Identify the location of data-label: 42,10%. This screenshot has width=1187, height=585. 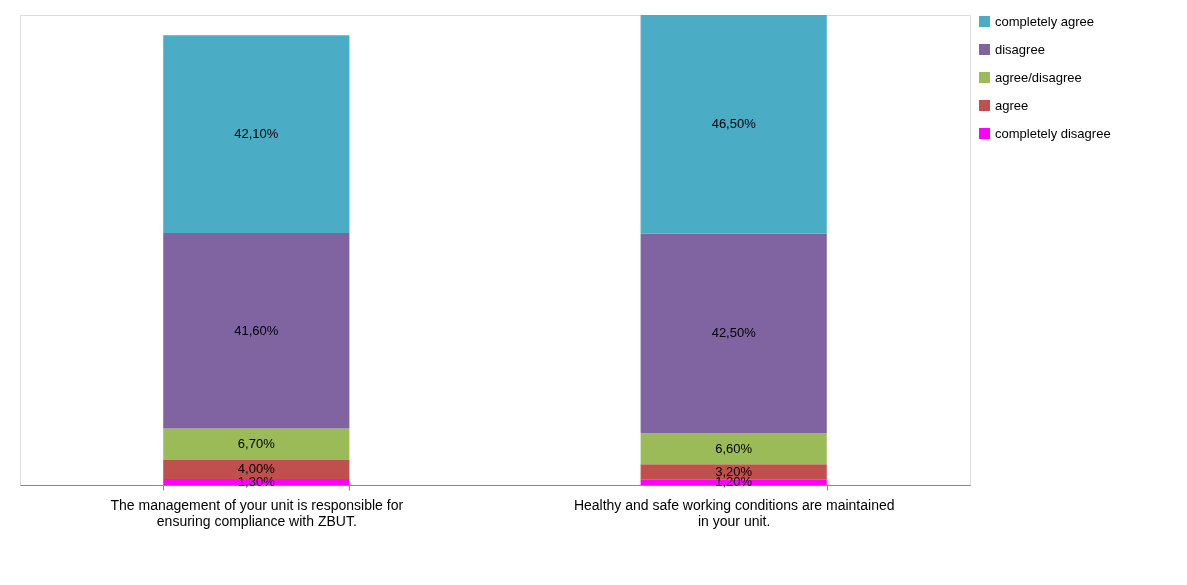
(256, 134).